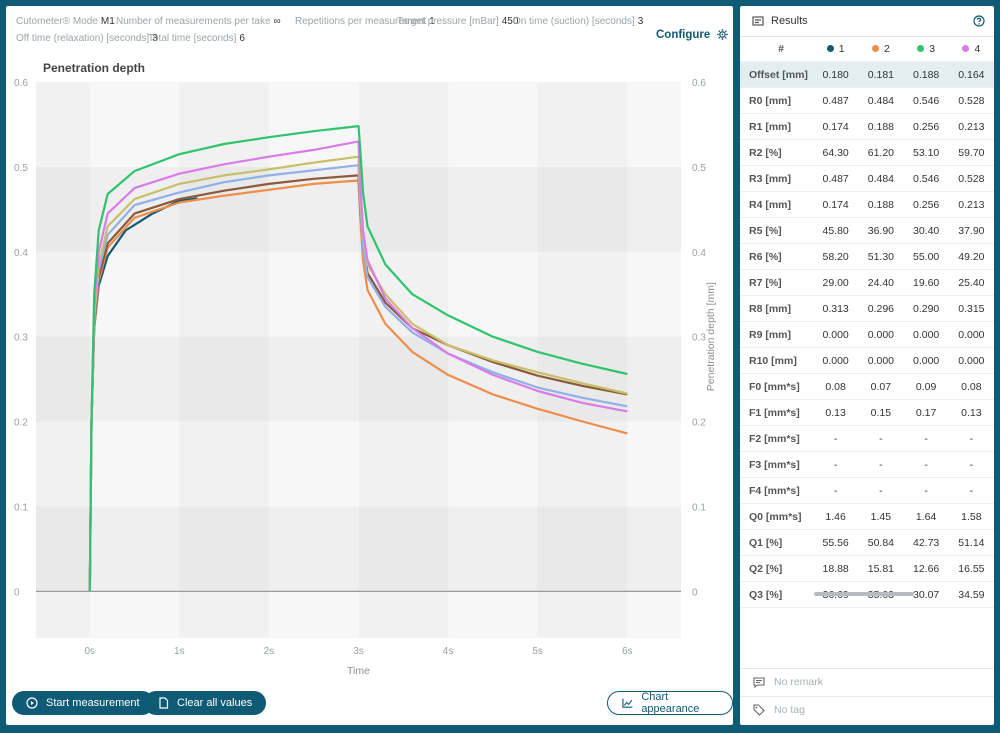 The image size is (1000, 733). What do you see at coordinates (971, 256) in the screenshot?
I see `table-cell: 49.20` at bounding box center [971, 256].